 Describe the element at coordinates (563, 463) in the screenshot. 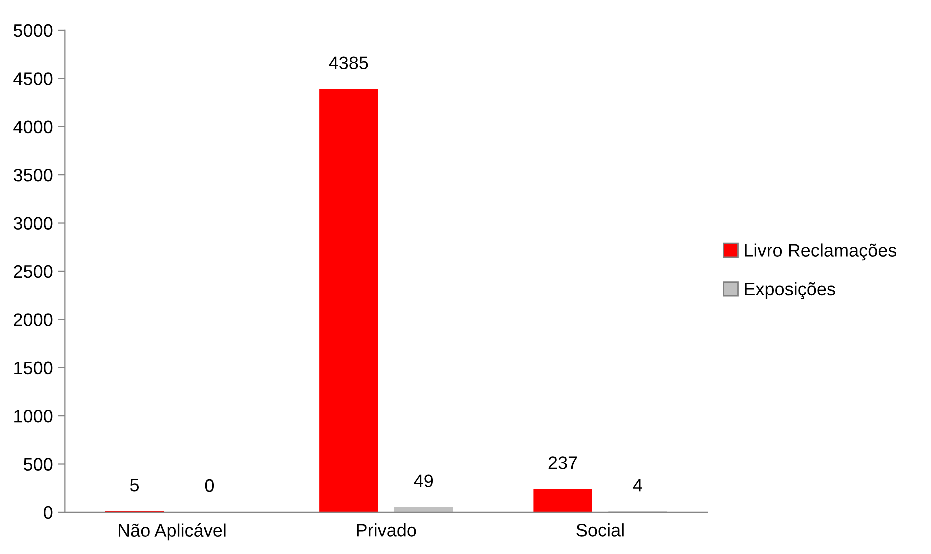

I see `data-label: 237` at that location.